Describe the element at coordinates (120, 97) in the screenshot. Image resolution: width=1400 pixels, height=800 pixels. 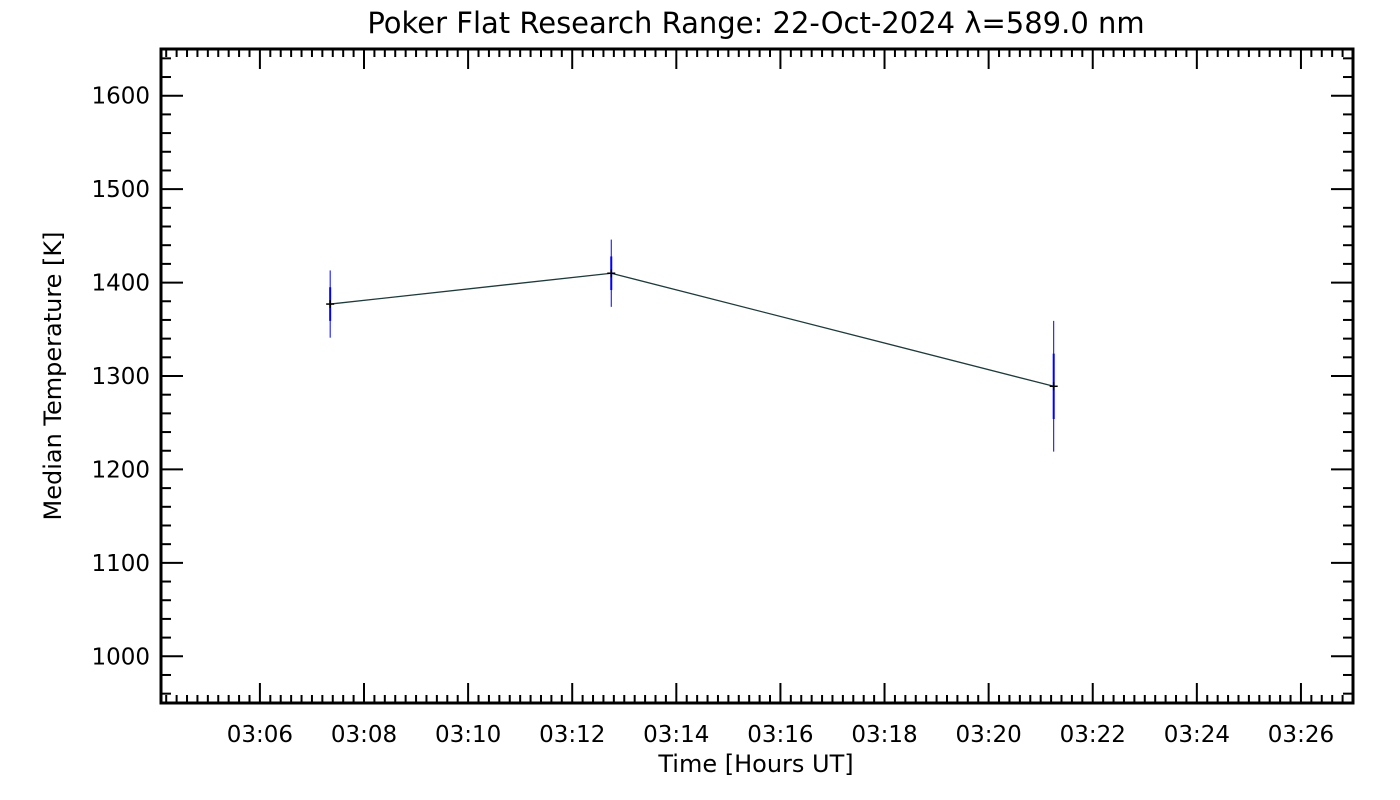
I see `y-tick-label: 1600` at that location.